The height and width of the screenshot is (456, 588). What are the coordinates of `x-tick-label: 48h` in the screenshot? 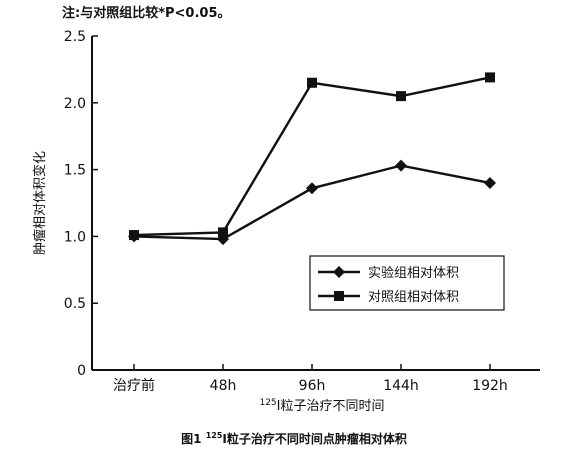 It's located at (223, 386).